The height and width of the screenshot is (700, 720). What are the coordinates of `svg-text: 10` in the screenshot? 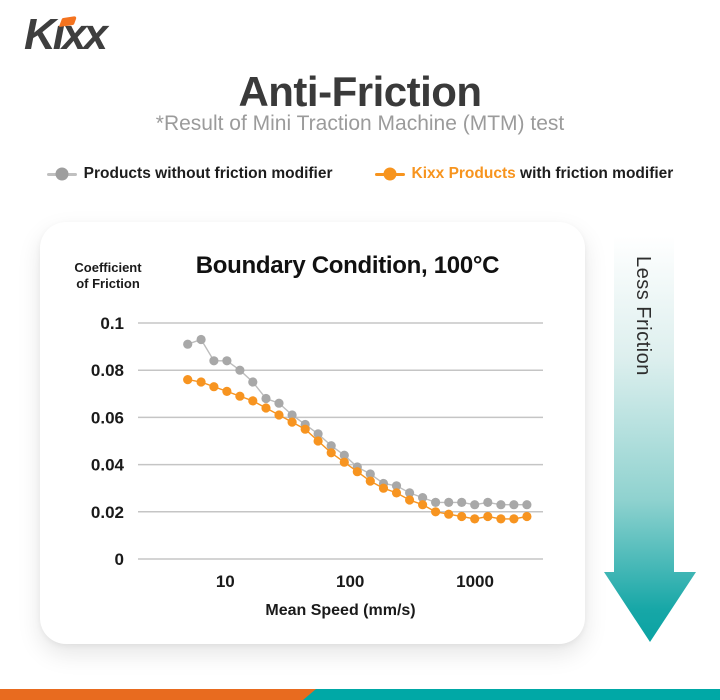 It's located at (225, 581).